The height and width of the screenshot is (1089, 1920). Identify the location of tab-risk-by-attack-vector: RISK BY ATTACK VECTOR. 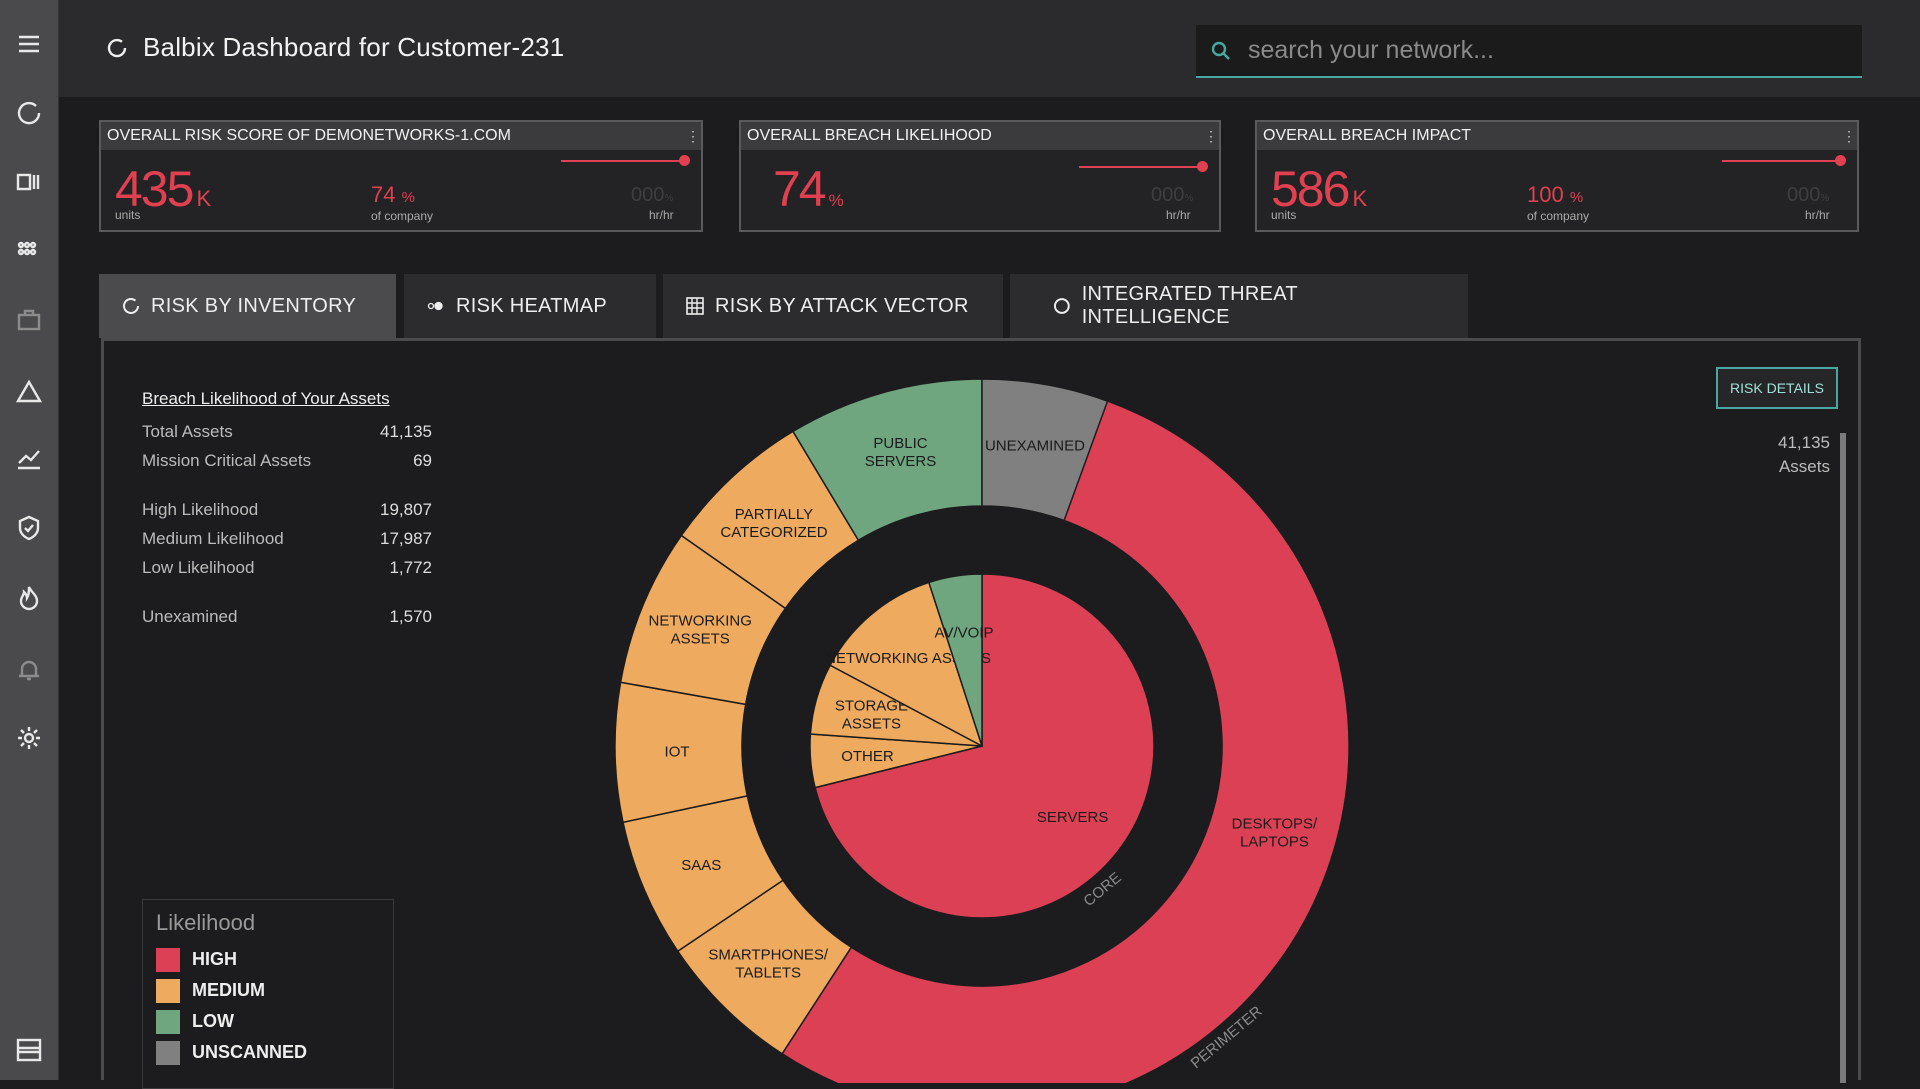
(833, 306).